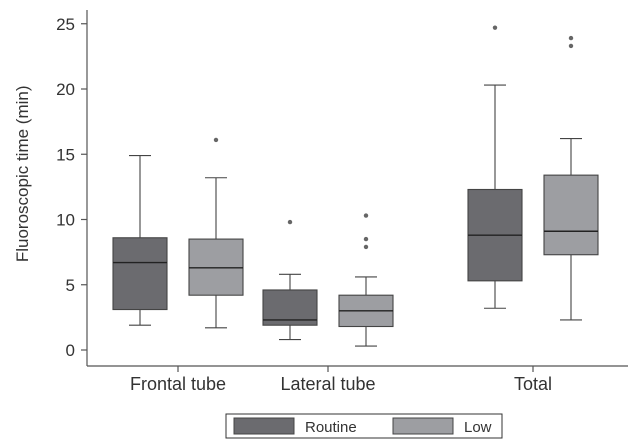  Describe the element at coordinates (423, 426) in the screenshot. I see `legend-swatch-low` at that location.